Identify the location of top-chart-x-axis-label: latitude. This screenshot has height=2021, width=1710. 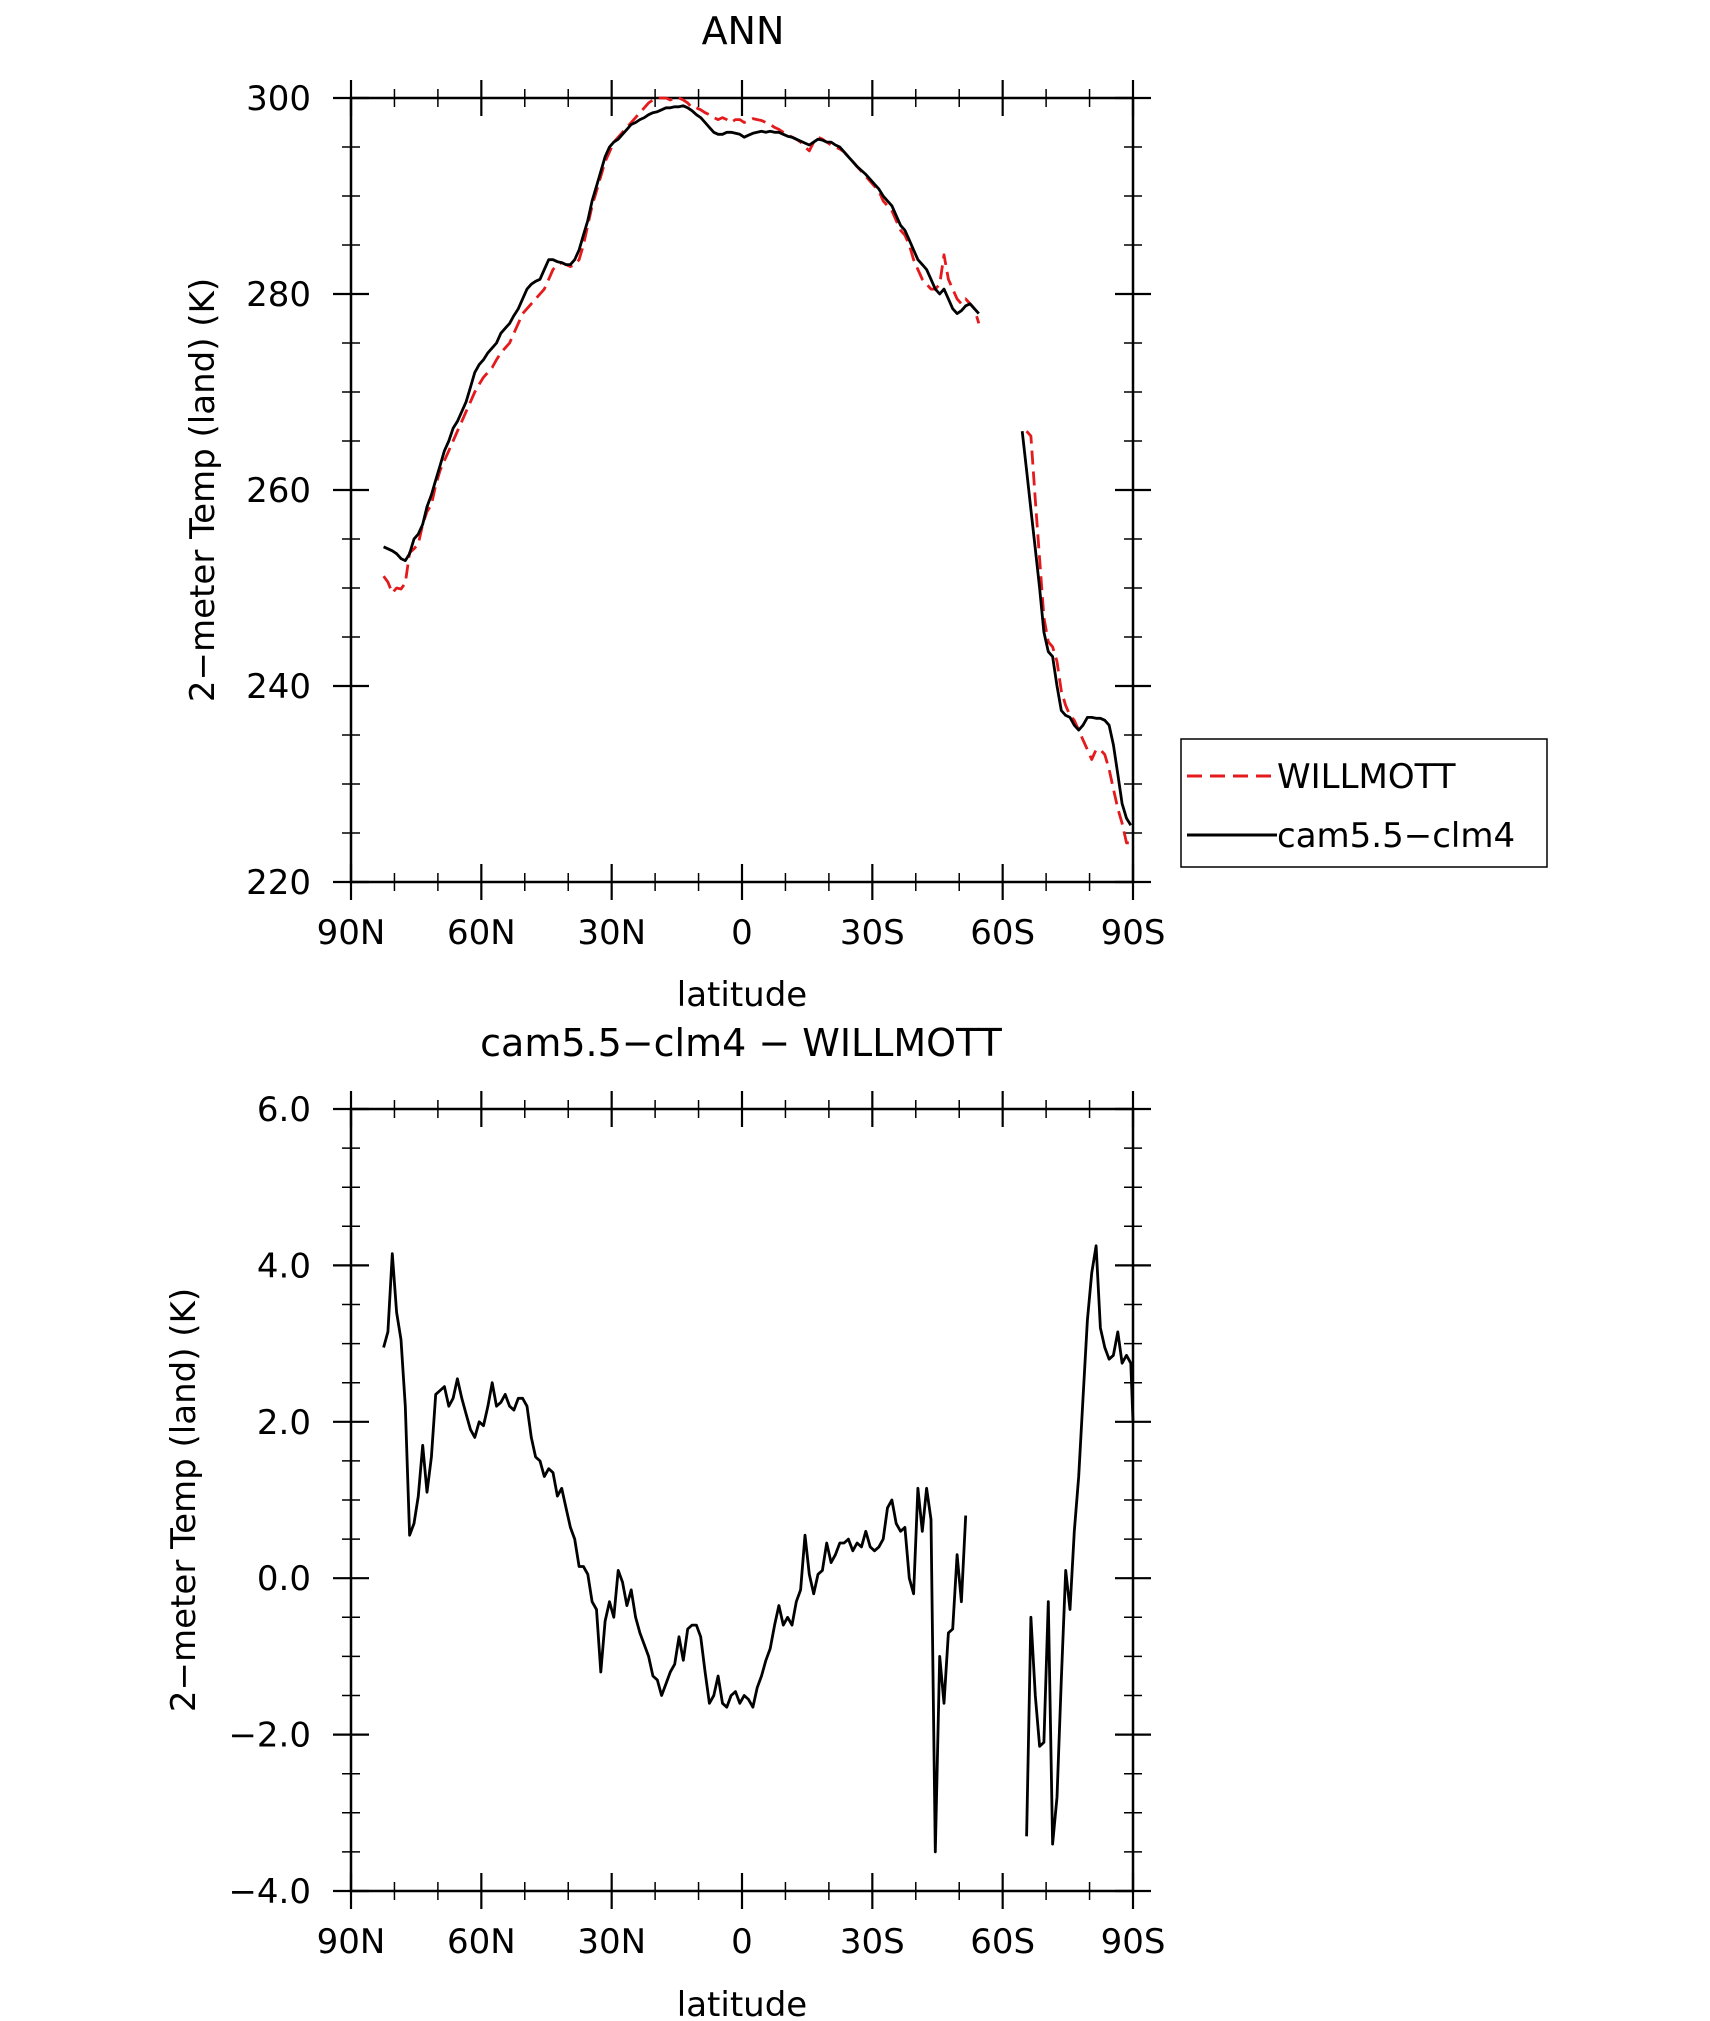
(742, 995).